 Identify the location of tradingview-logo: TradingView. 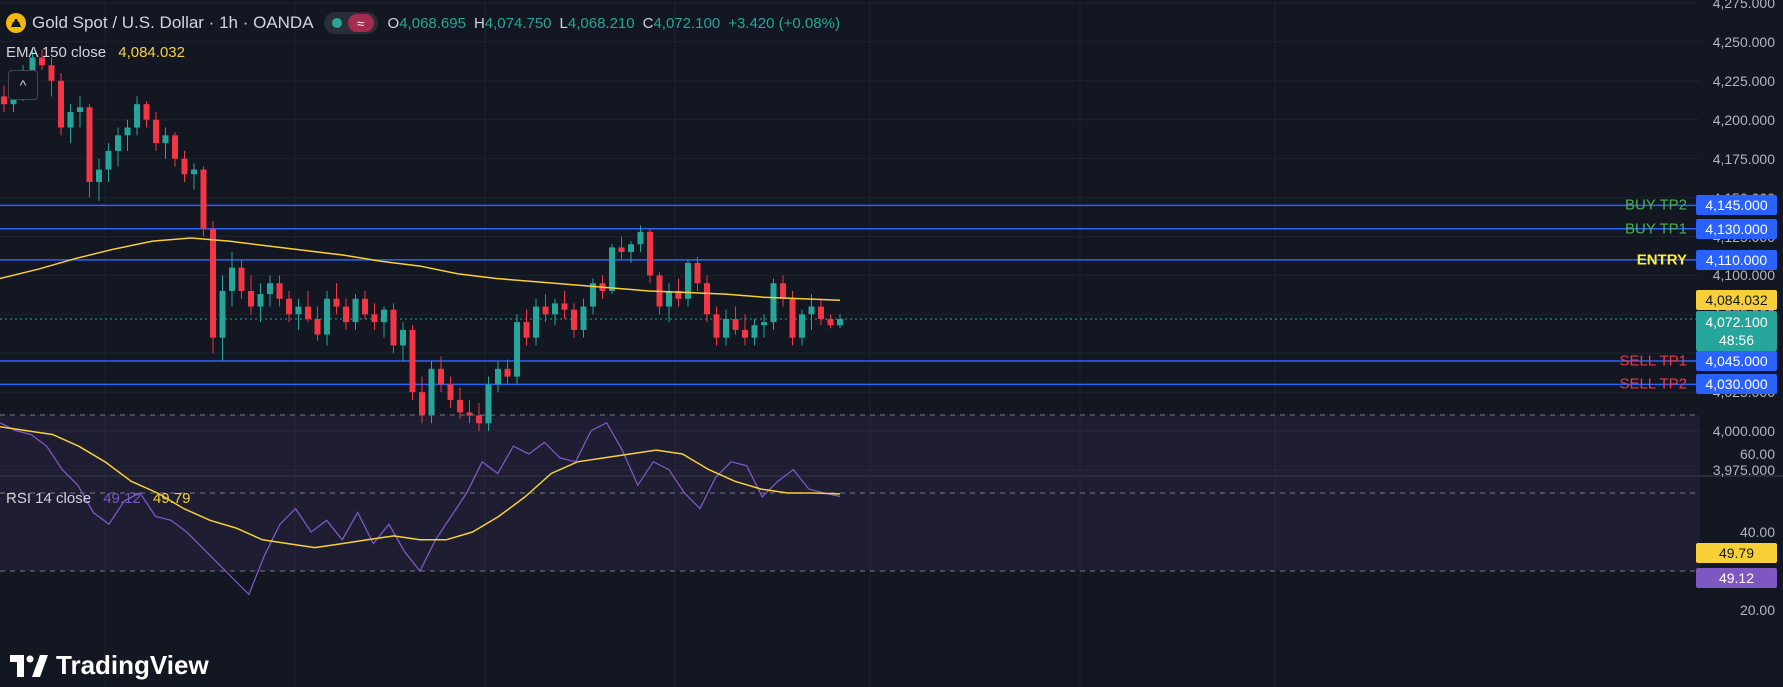
(109, 665).